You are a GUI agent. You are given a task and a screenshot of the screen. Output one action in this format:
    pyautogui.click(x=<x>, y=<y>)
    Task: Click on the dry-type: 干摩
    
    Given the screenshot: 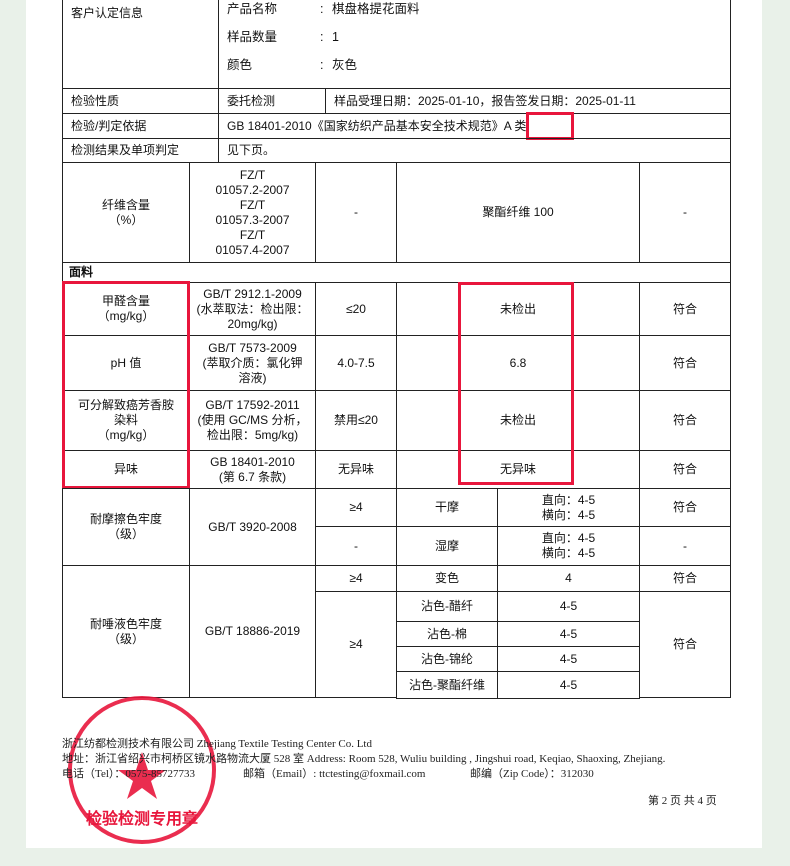 What is the action you would take?
    pyautogui.click(x=447, y=507)
    